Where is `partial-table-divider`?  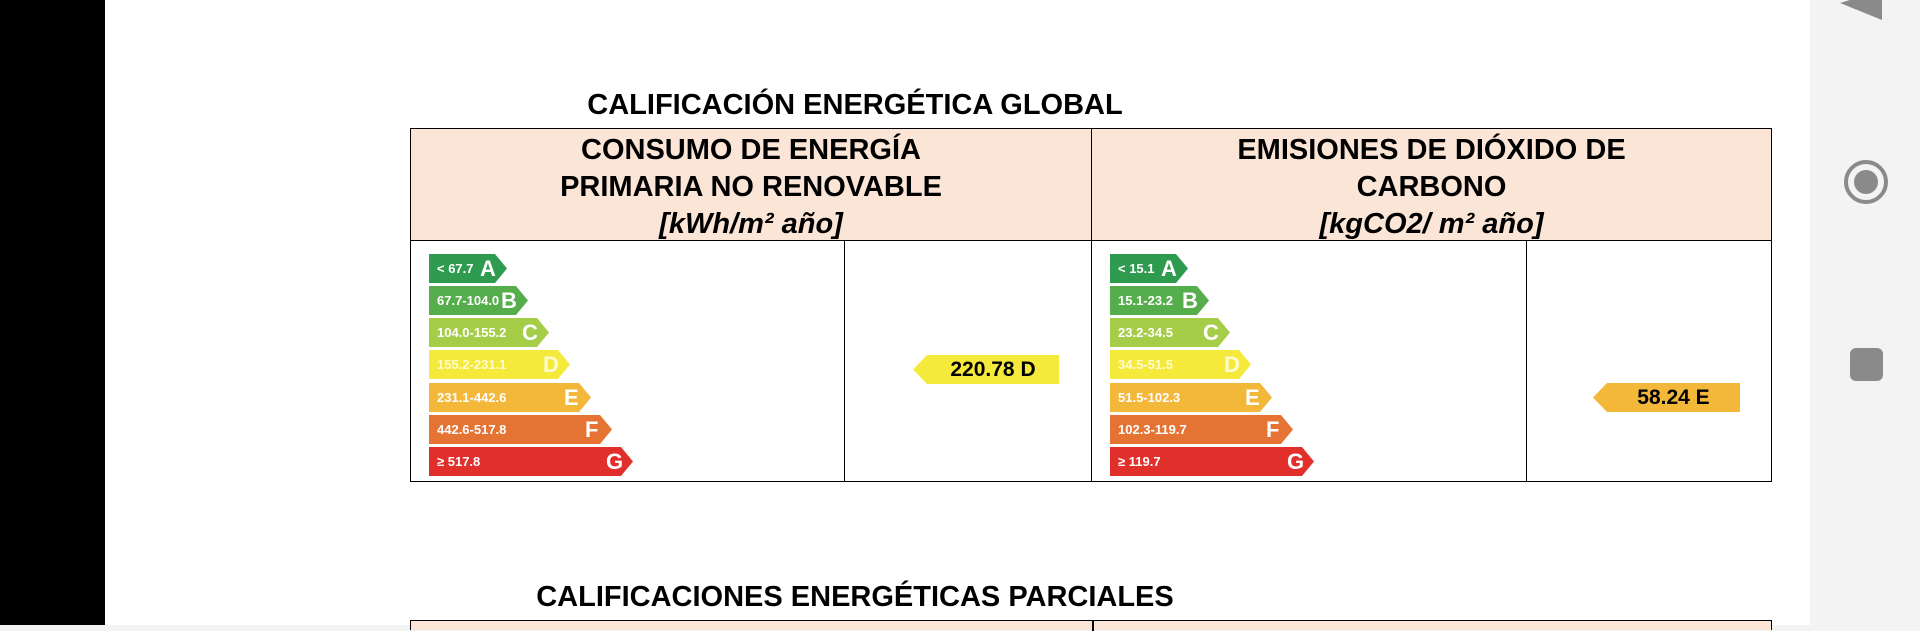 partial-table-divider is located at coordinates (1093, 626).